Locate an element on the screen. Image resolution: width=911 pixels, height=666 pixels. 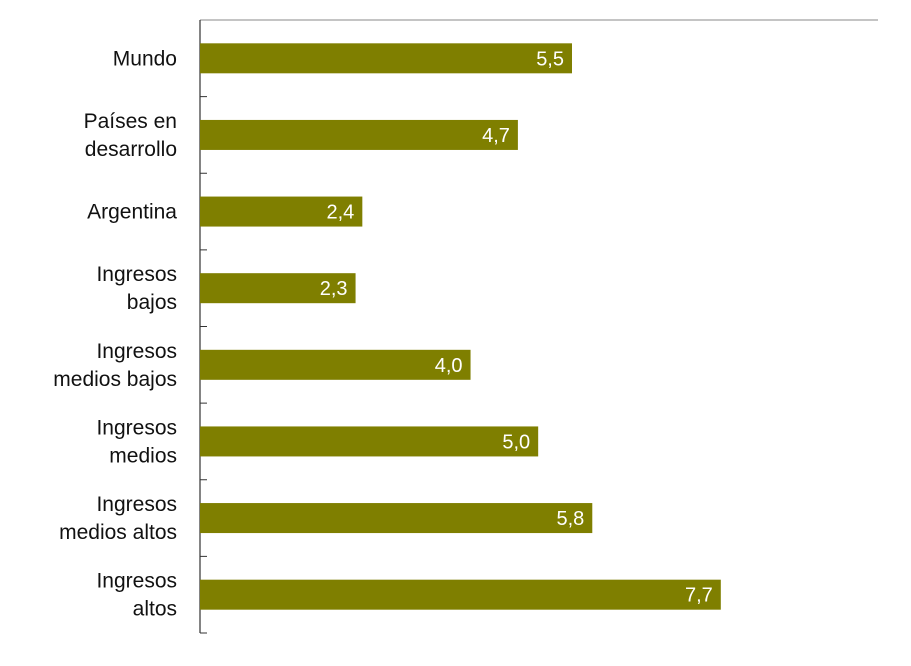
data-label: 7,7 is located at coordinates (699, 596).